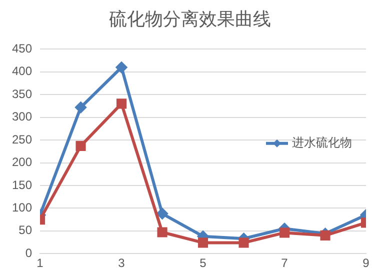 This screenshot has width=380, height=278. What do you see at coordinates (366, 263) in the screenshot?
I see `x-tick-label: 9` at bounding box center [366, 263].